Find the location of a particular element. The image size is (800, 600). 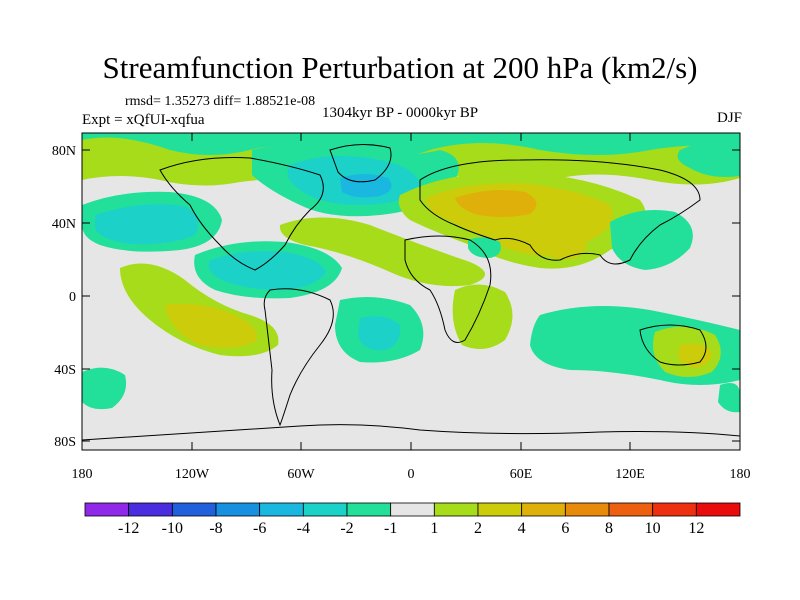

coast-greenland is located at coordinates (360, 163).